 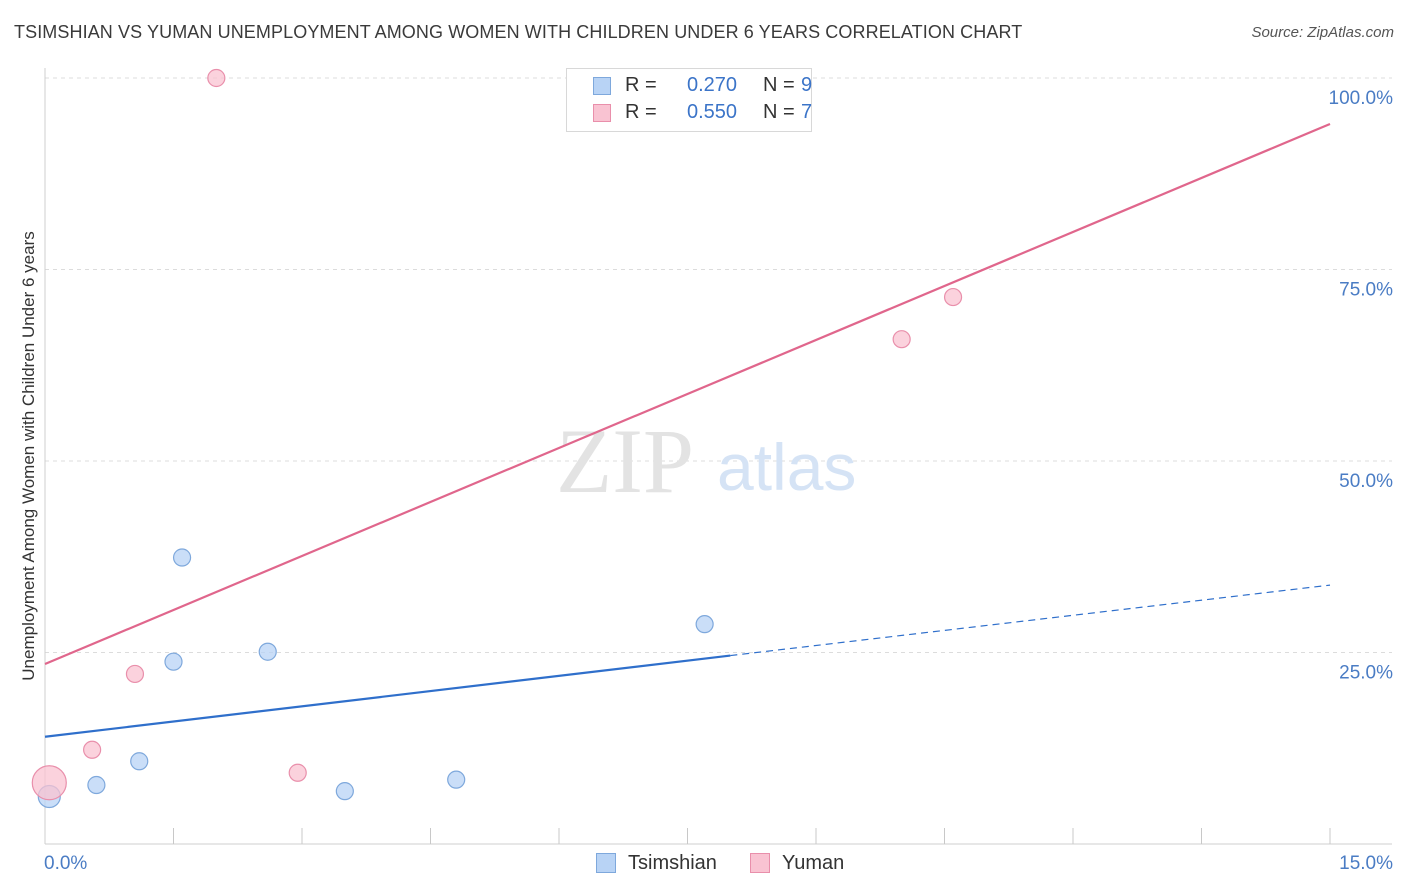 I want to click on legend-label: Tsimshian, so click(x=672, y=863).